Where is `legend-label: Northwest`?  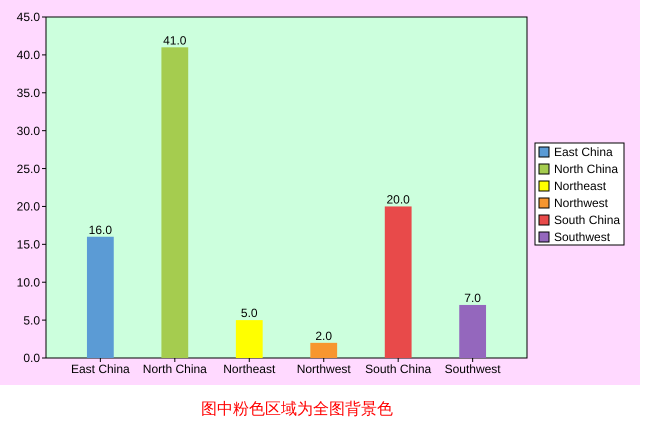
legend-label: Northwest is located at coordinates (581, 203).